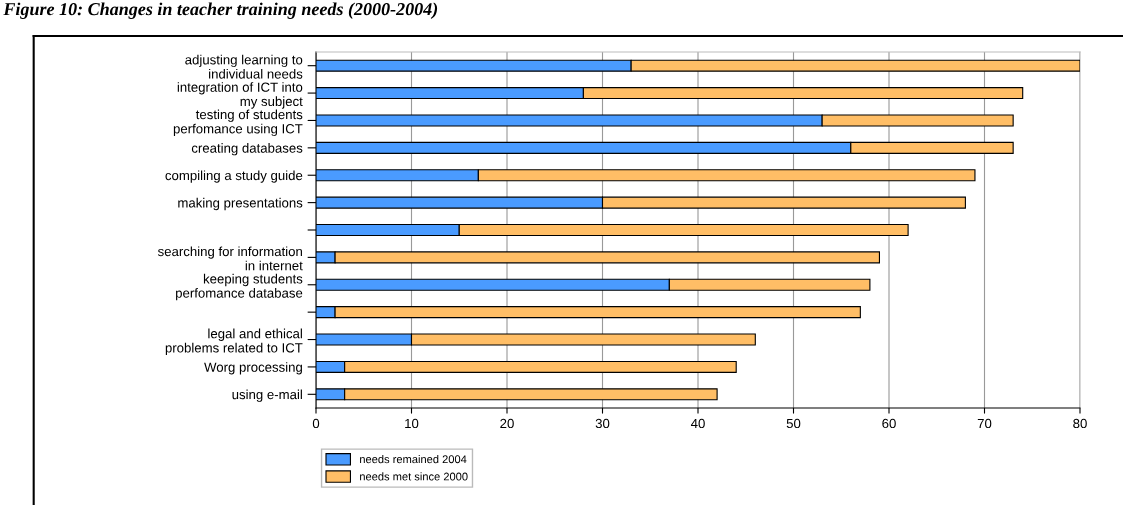  Describe the element at coordinates (240, 204) in the screenshot. I see `y-tick-label: making presentations` at that location.